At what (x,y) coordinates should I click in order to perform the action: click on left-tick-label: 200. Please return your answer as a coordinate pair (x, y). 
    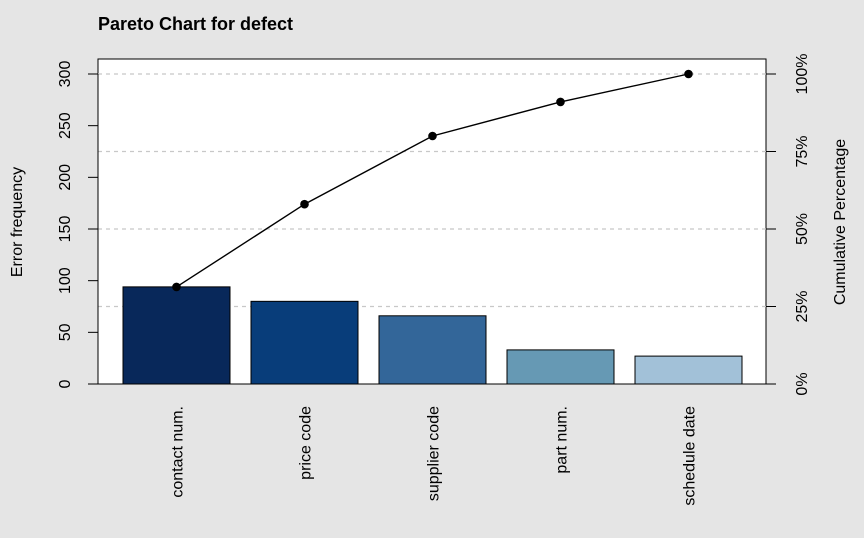
    Looking at the image, I should click on (65, 177).